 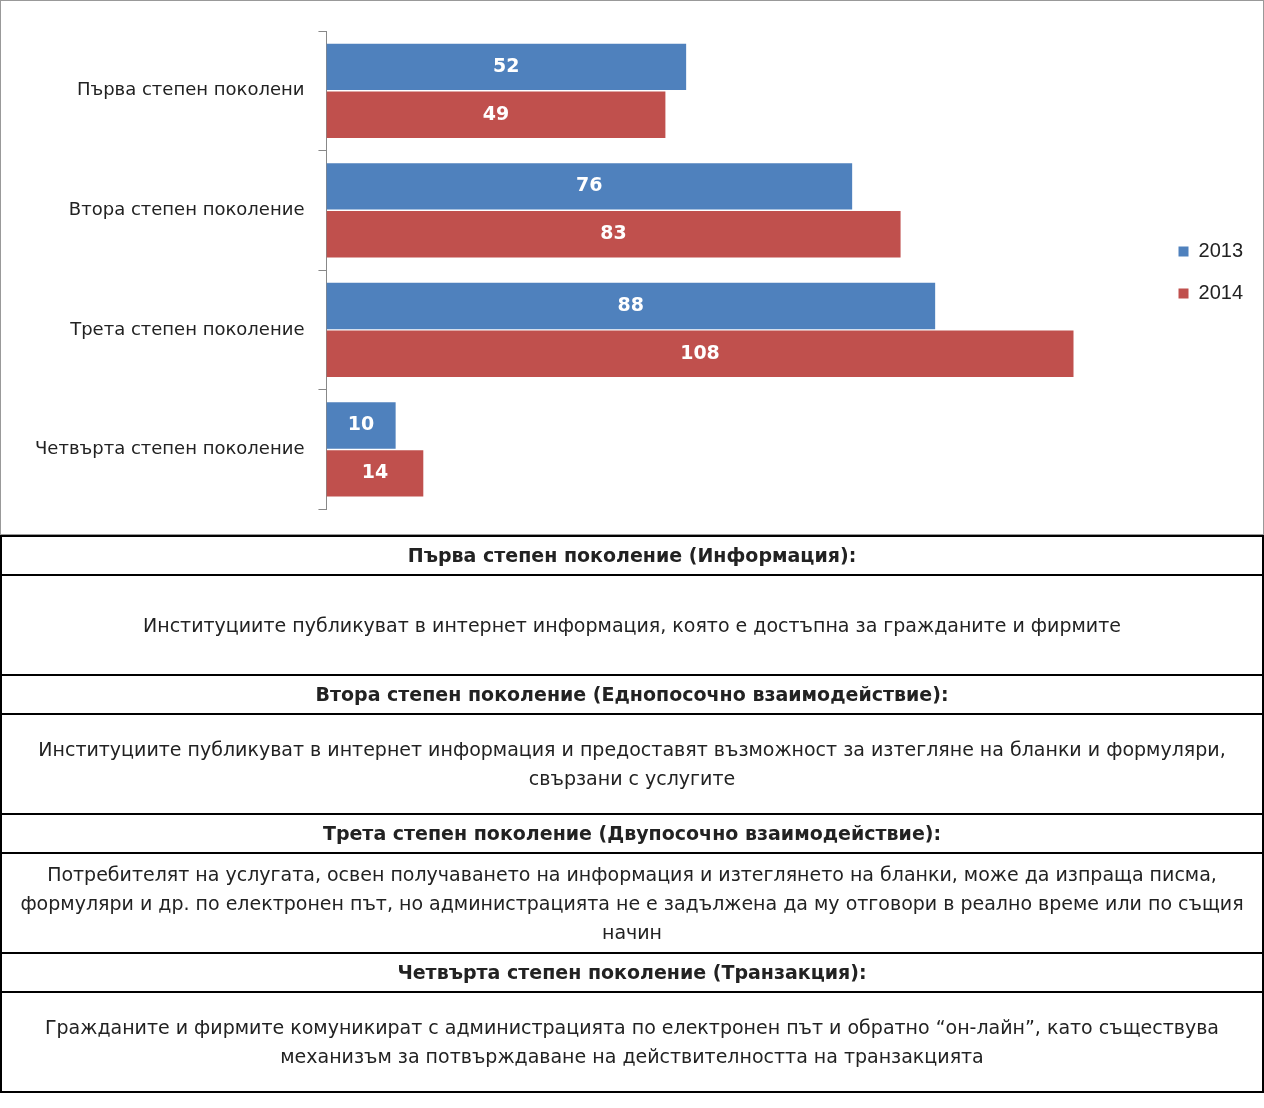 I want to click on data-label: 76, so click(x=589, y=184).